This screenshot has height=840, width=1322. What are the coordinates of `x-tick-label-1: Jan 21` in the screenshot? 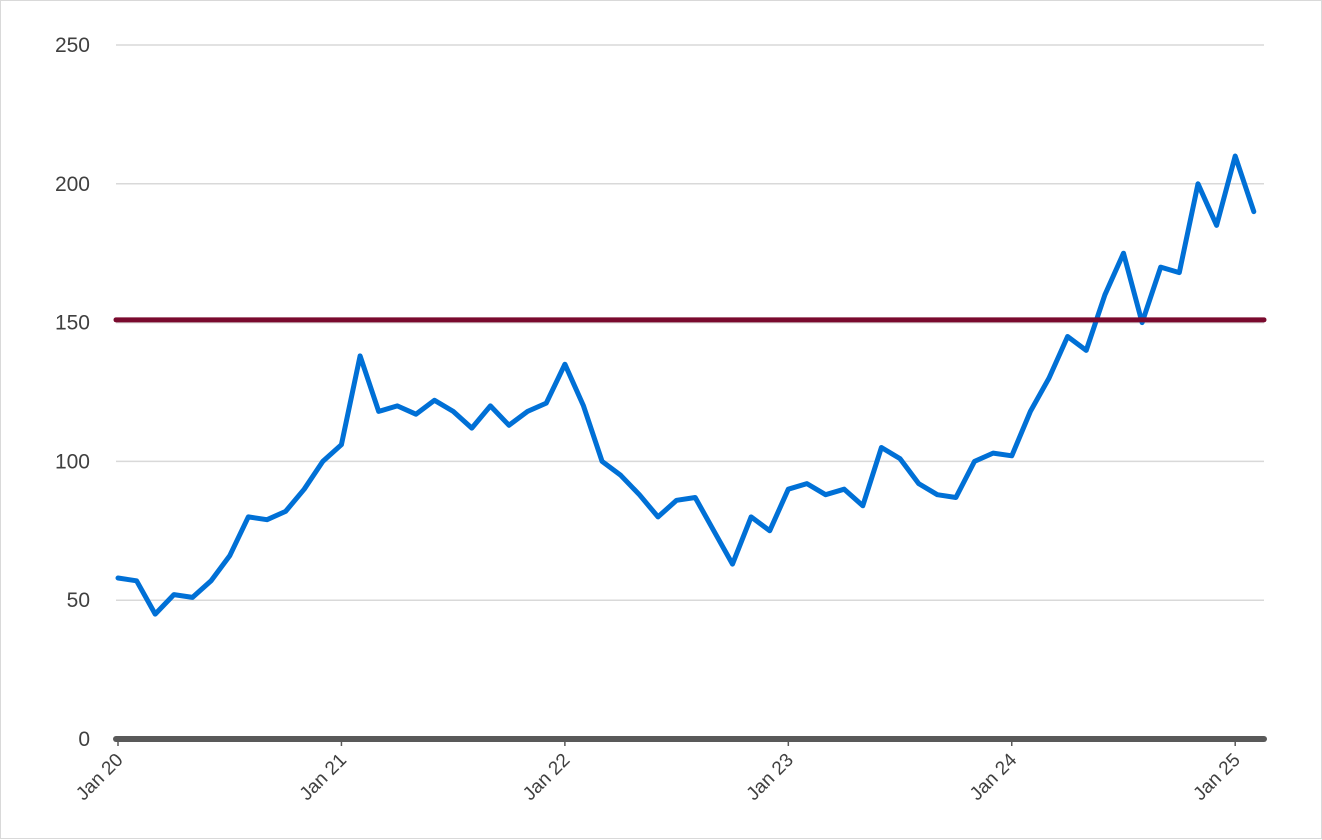 It's located at (323, 777).